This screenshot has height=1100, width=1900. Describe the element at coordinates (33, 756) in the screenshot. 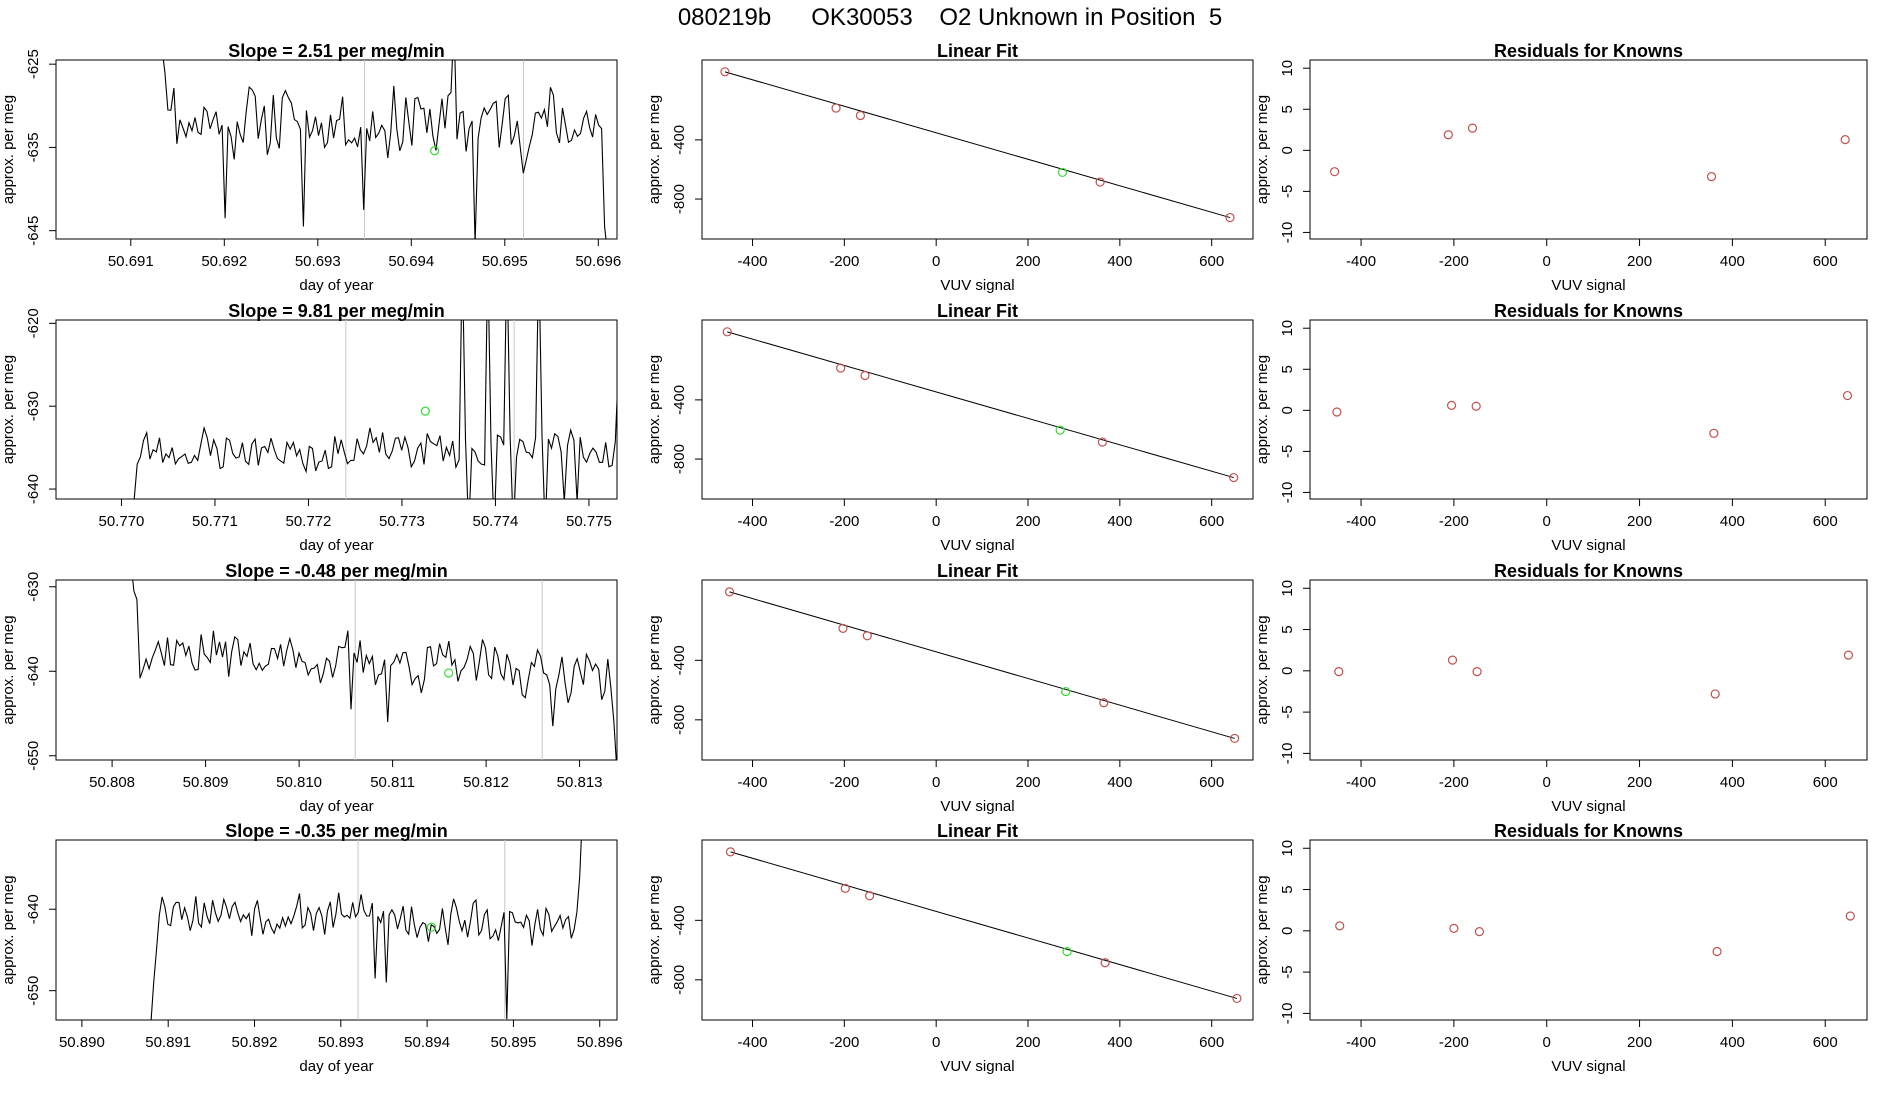

I see `y-tick-label: -650` at that location.